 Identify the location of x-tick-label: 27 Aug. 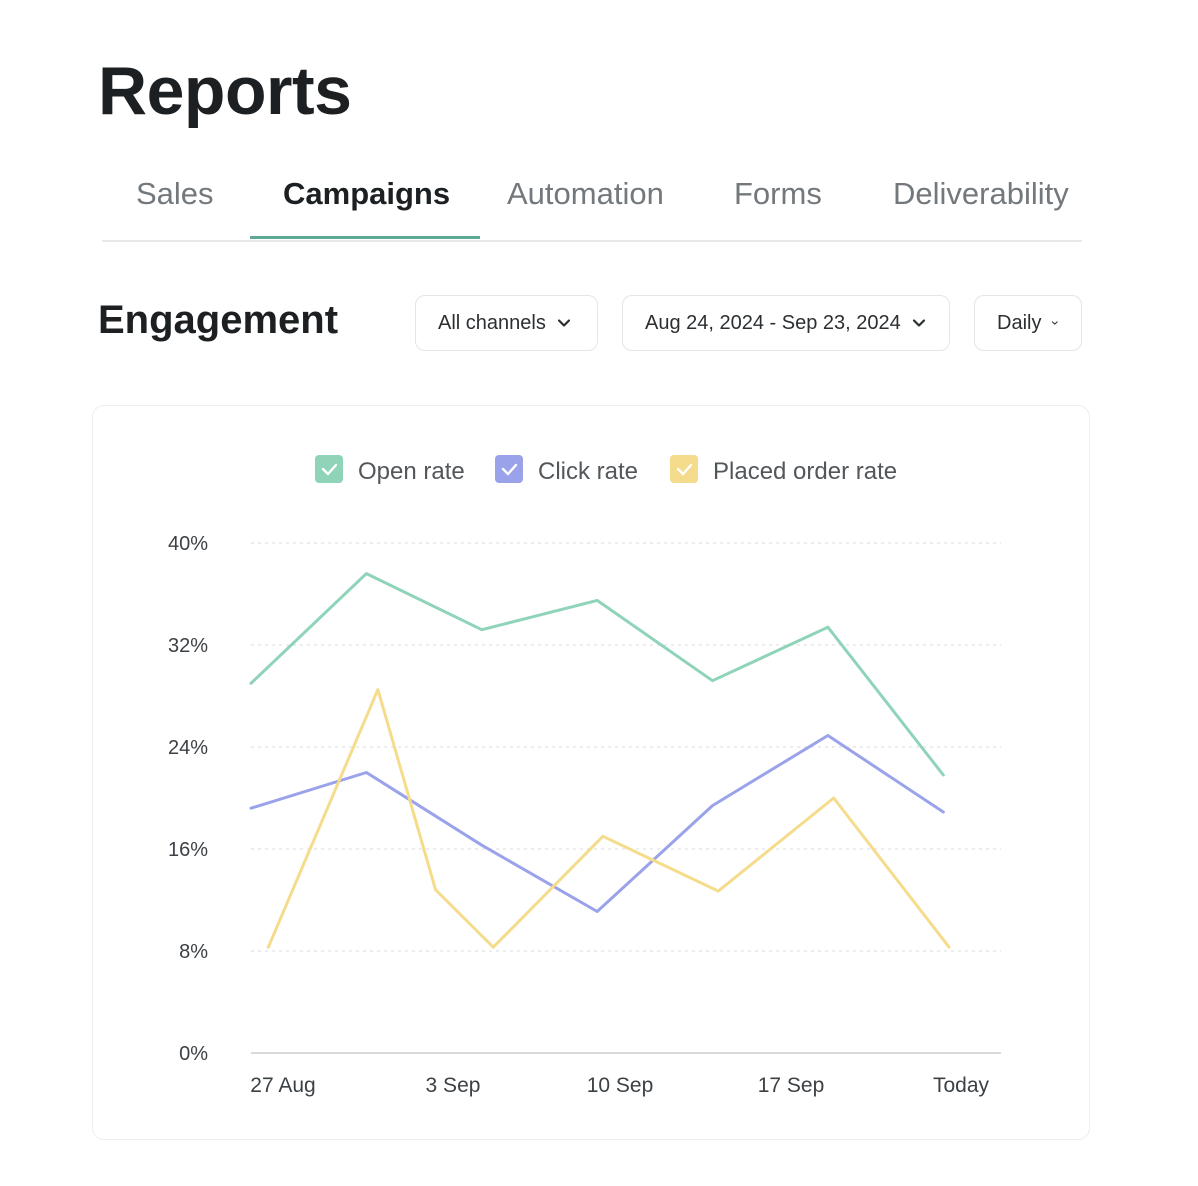
(282, 1085).